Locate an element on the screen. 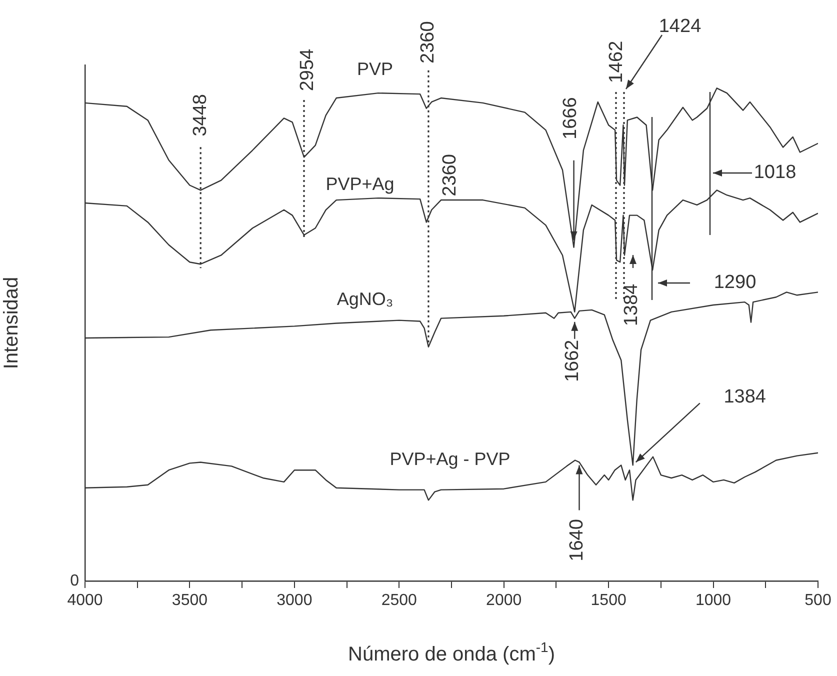  series-label: PVP is located at coordinates (375, 68).